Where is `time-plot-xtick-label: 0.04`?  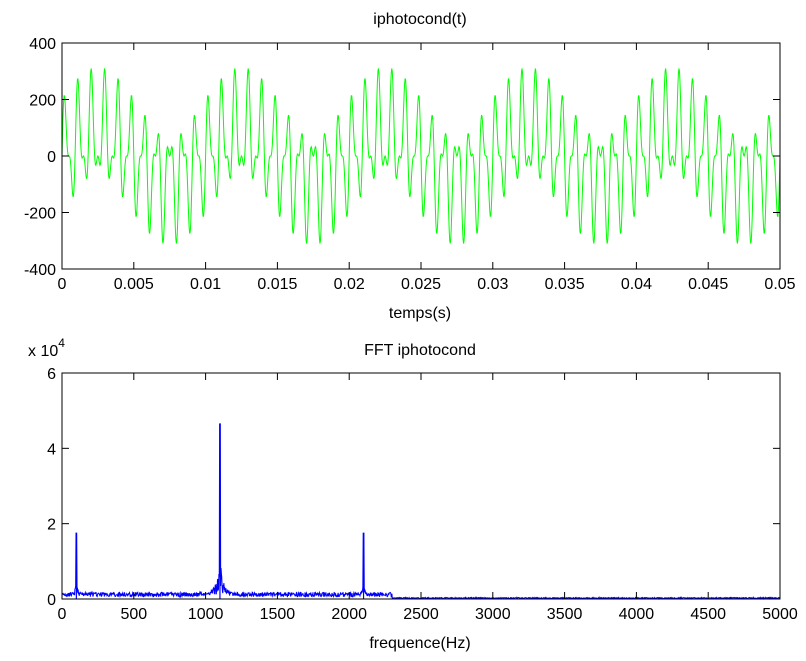 time-plot-xtick-label: 0.04 is located at coordinates (636, 284).